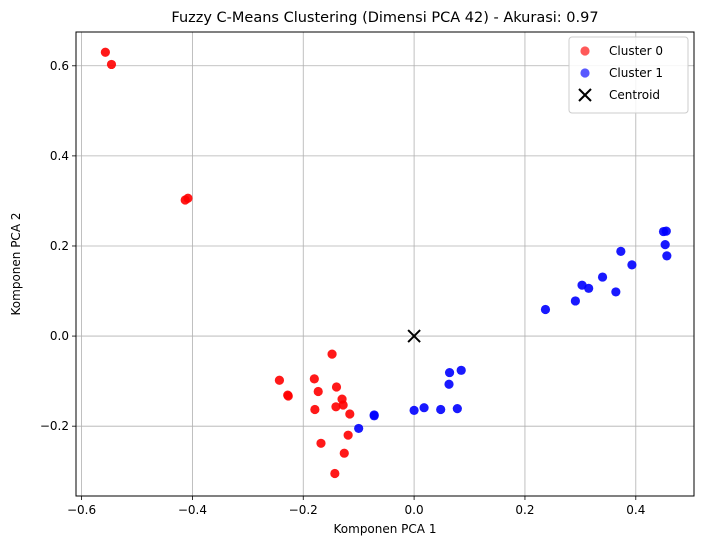 This screenshot has width=702, height=547. What do you see at coordinates (635, 510) in the screenshot?
I see `x-tick-label: 0.4` at bounding box center [635, 510].